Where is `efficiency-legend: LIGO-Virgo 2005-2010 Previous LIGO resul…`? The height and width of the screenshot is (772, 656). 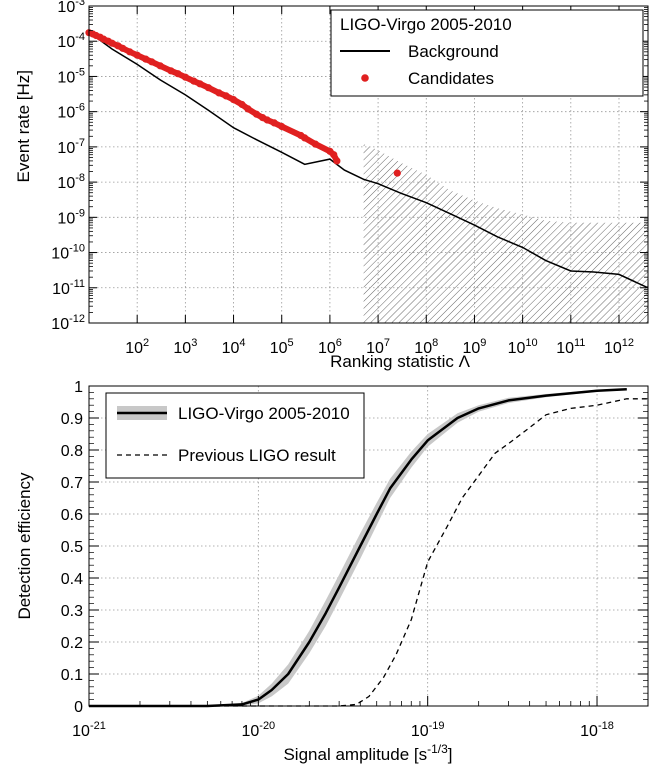 efficiency-legend: LIGO-Virgo 2005-2010 Previous LIGO resul… is located at coordinates (235, 435).